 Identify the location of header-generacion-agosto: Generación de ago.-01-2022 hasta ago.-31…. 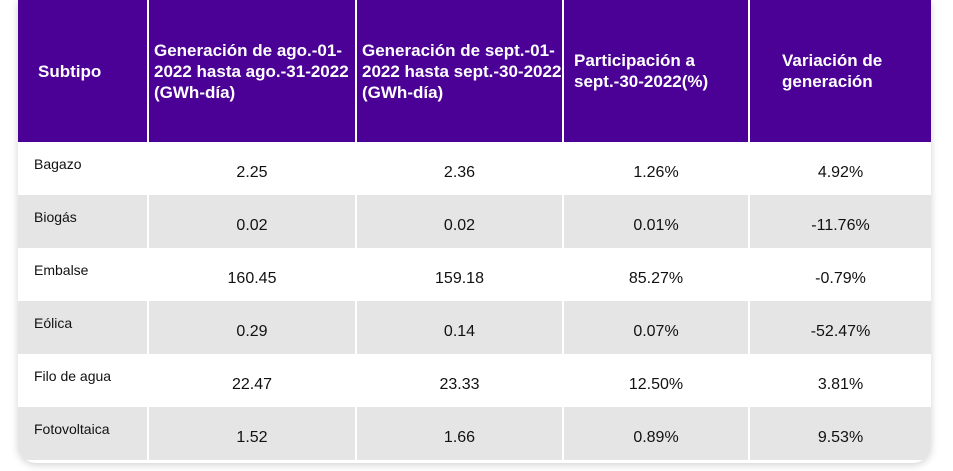
(252, 71).